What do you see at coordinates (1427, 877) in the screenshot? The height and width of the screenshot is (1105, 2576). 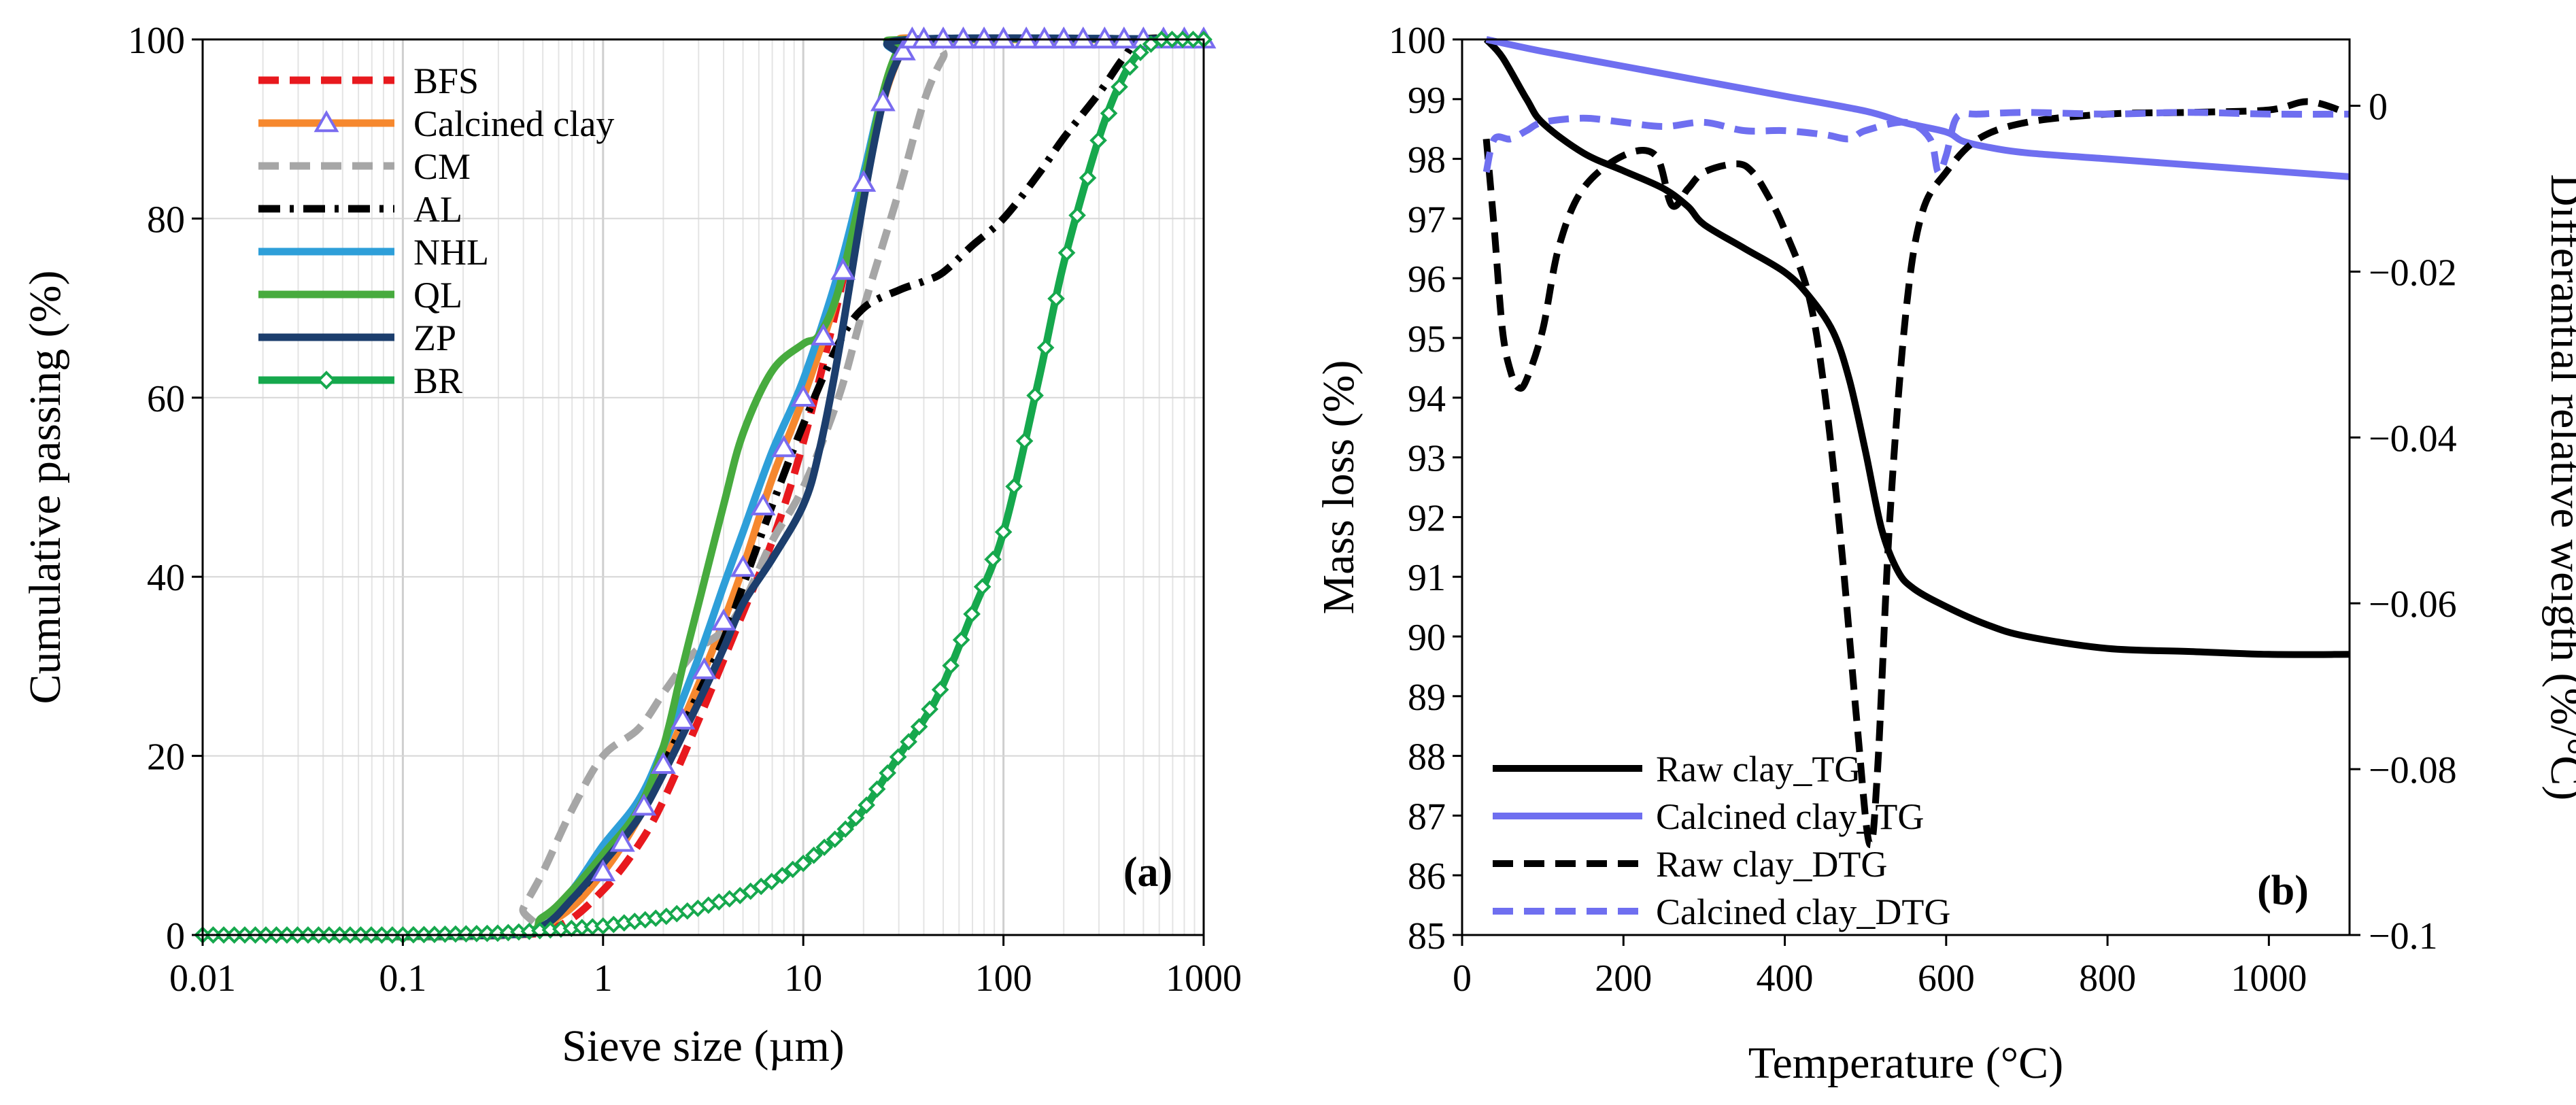 I see `y-tick-label: 86` at bounding box center [1427, 877].